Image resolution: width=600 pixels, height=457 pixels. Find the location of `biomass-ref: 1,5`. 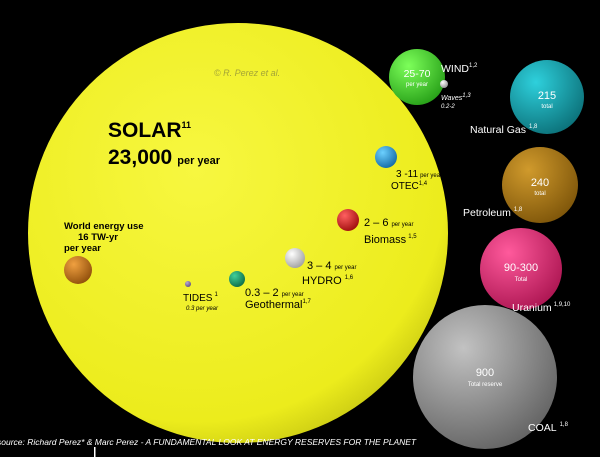

biomass-ref: 1,5 is located at coordinates (412, 237).